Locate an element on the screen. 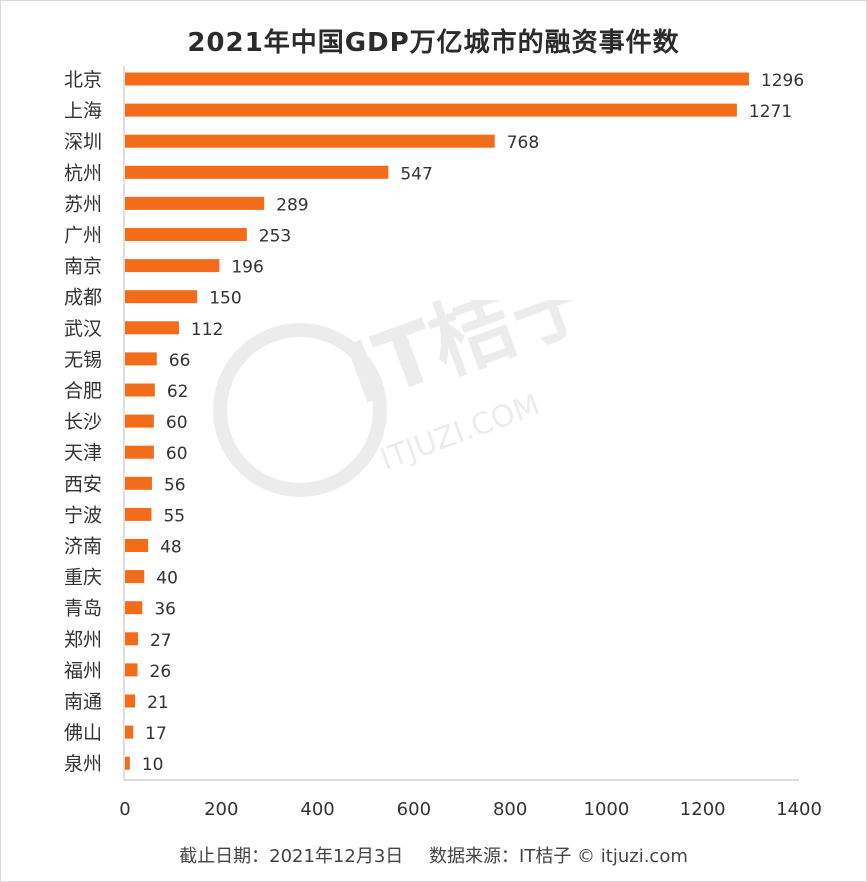  data-label: 27 is located at coordinates (161, 641).